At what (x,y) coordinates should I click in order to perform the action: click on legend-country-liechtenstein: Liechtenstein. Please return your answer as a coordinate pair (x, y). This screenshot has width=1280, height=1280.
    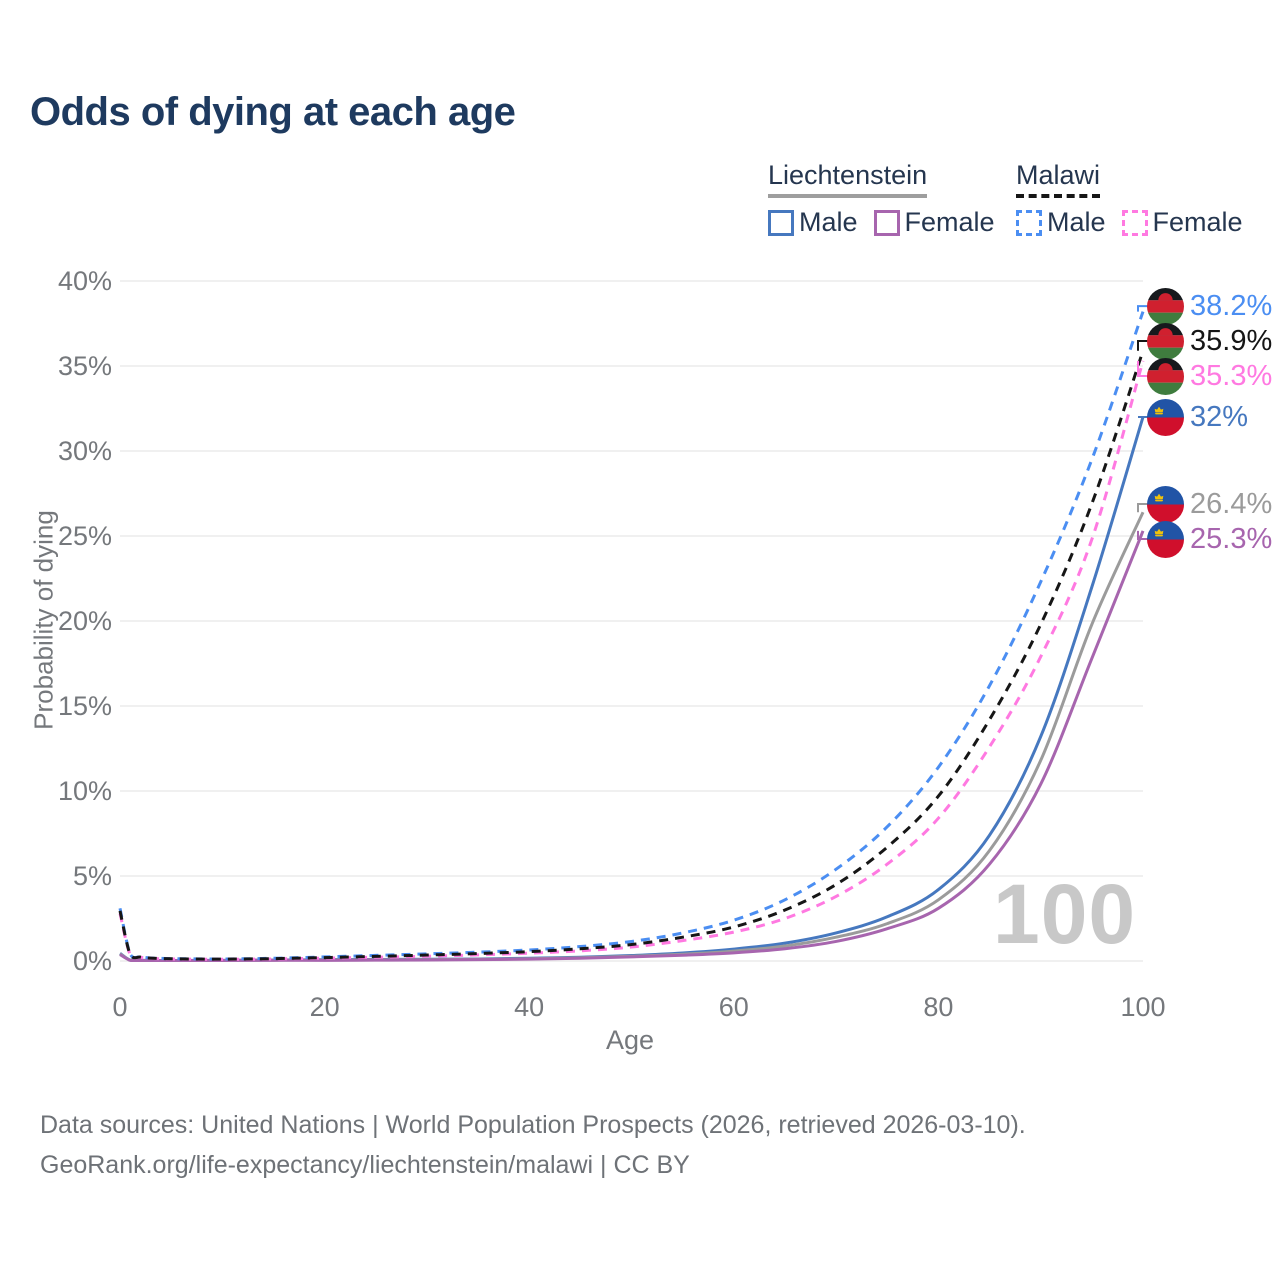
    Looking at the image, I should click on (848, 179).